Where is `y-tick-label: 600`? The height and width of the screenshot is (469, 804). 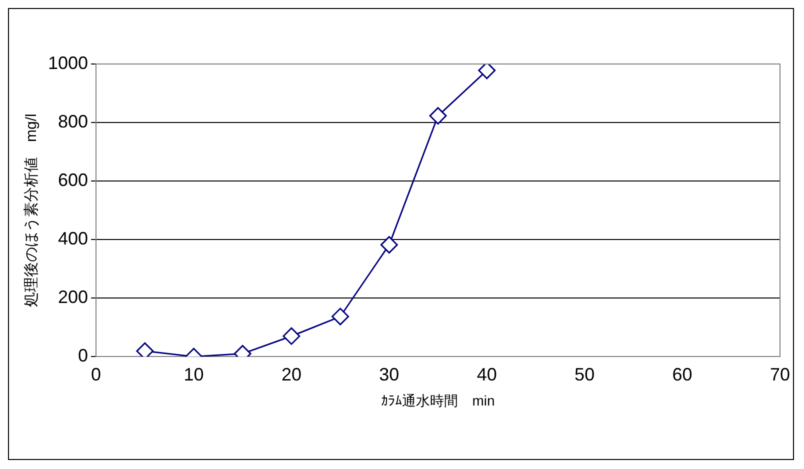
y-tick-label: 600 is located at coordinates (73, 180).